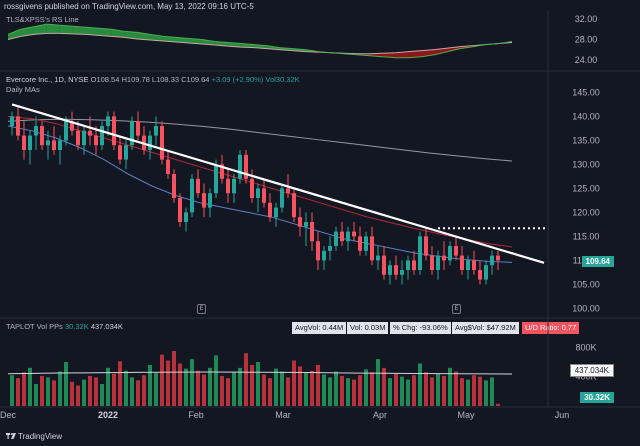 This screenshot has height=446, width=640. What do you see at coordinates (260, 140) in the screenshot?
I see `ma-200-line` at bounding box center [260, 140].